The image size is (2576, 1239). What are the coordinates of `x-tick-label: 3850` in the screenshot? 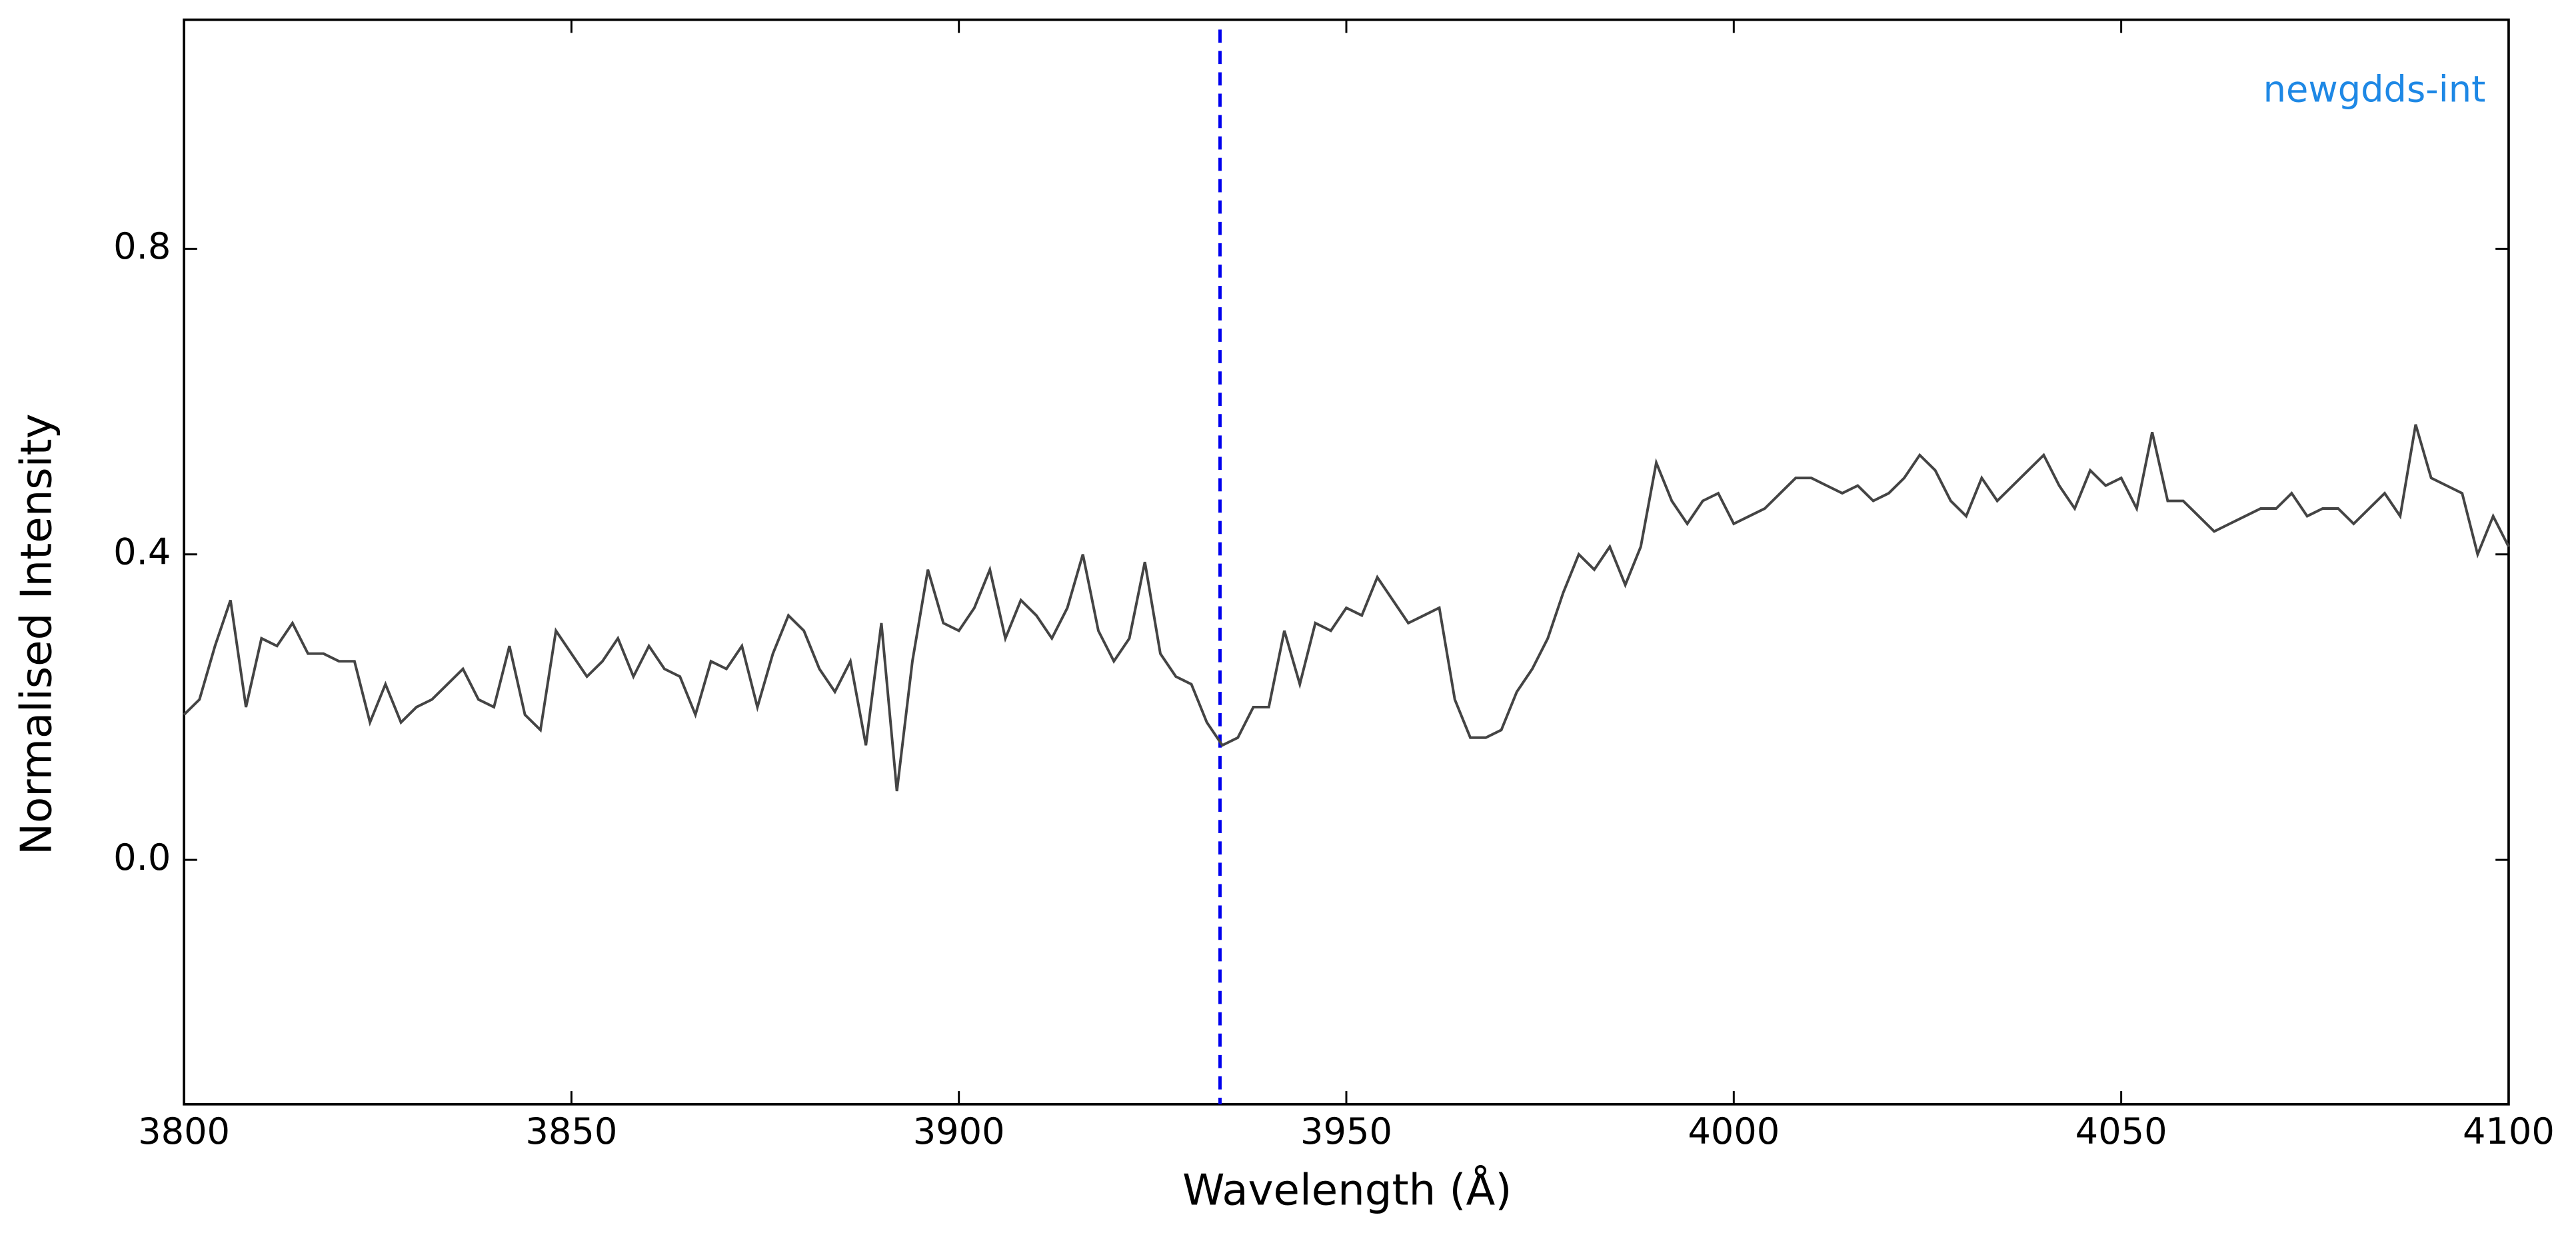 It's located at (571, 1131).